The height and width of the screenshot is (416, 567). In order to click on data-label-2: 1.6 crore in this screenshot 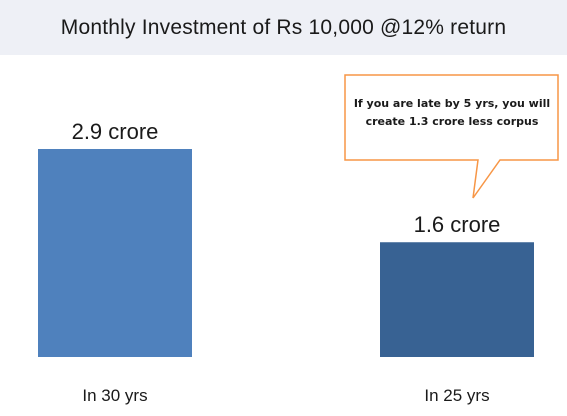, I will do `click(457, 224)`.